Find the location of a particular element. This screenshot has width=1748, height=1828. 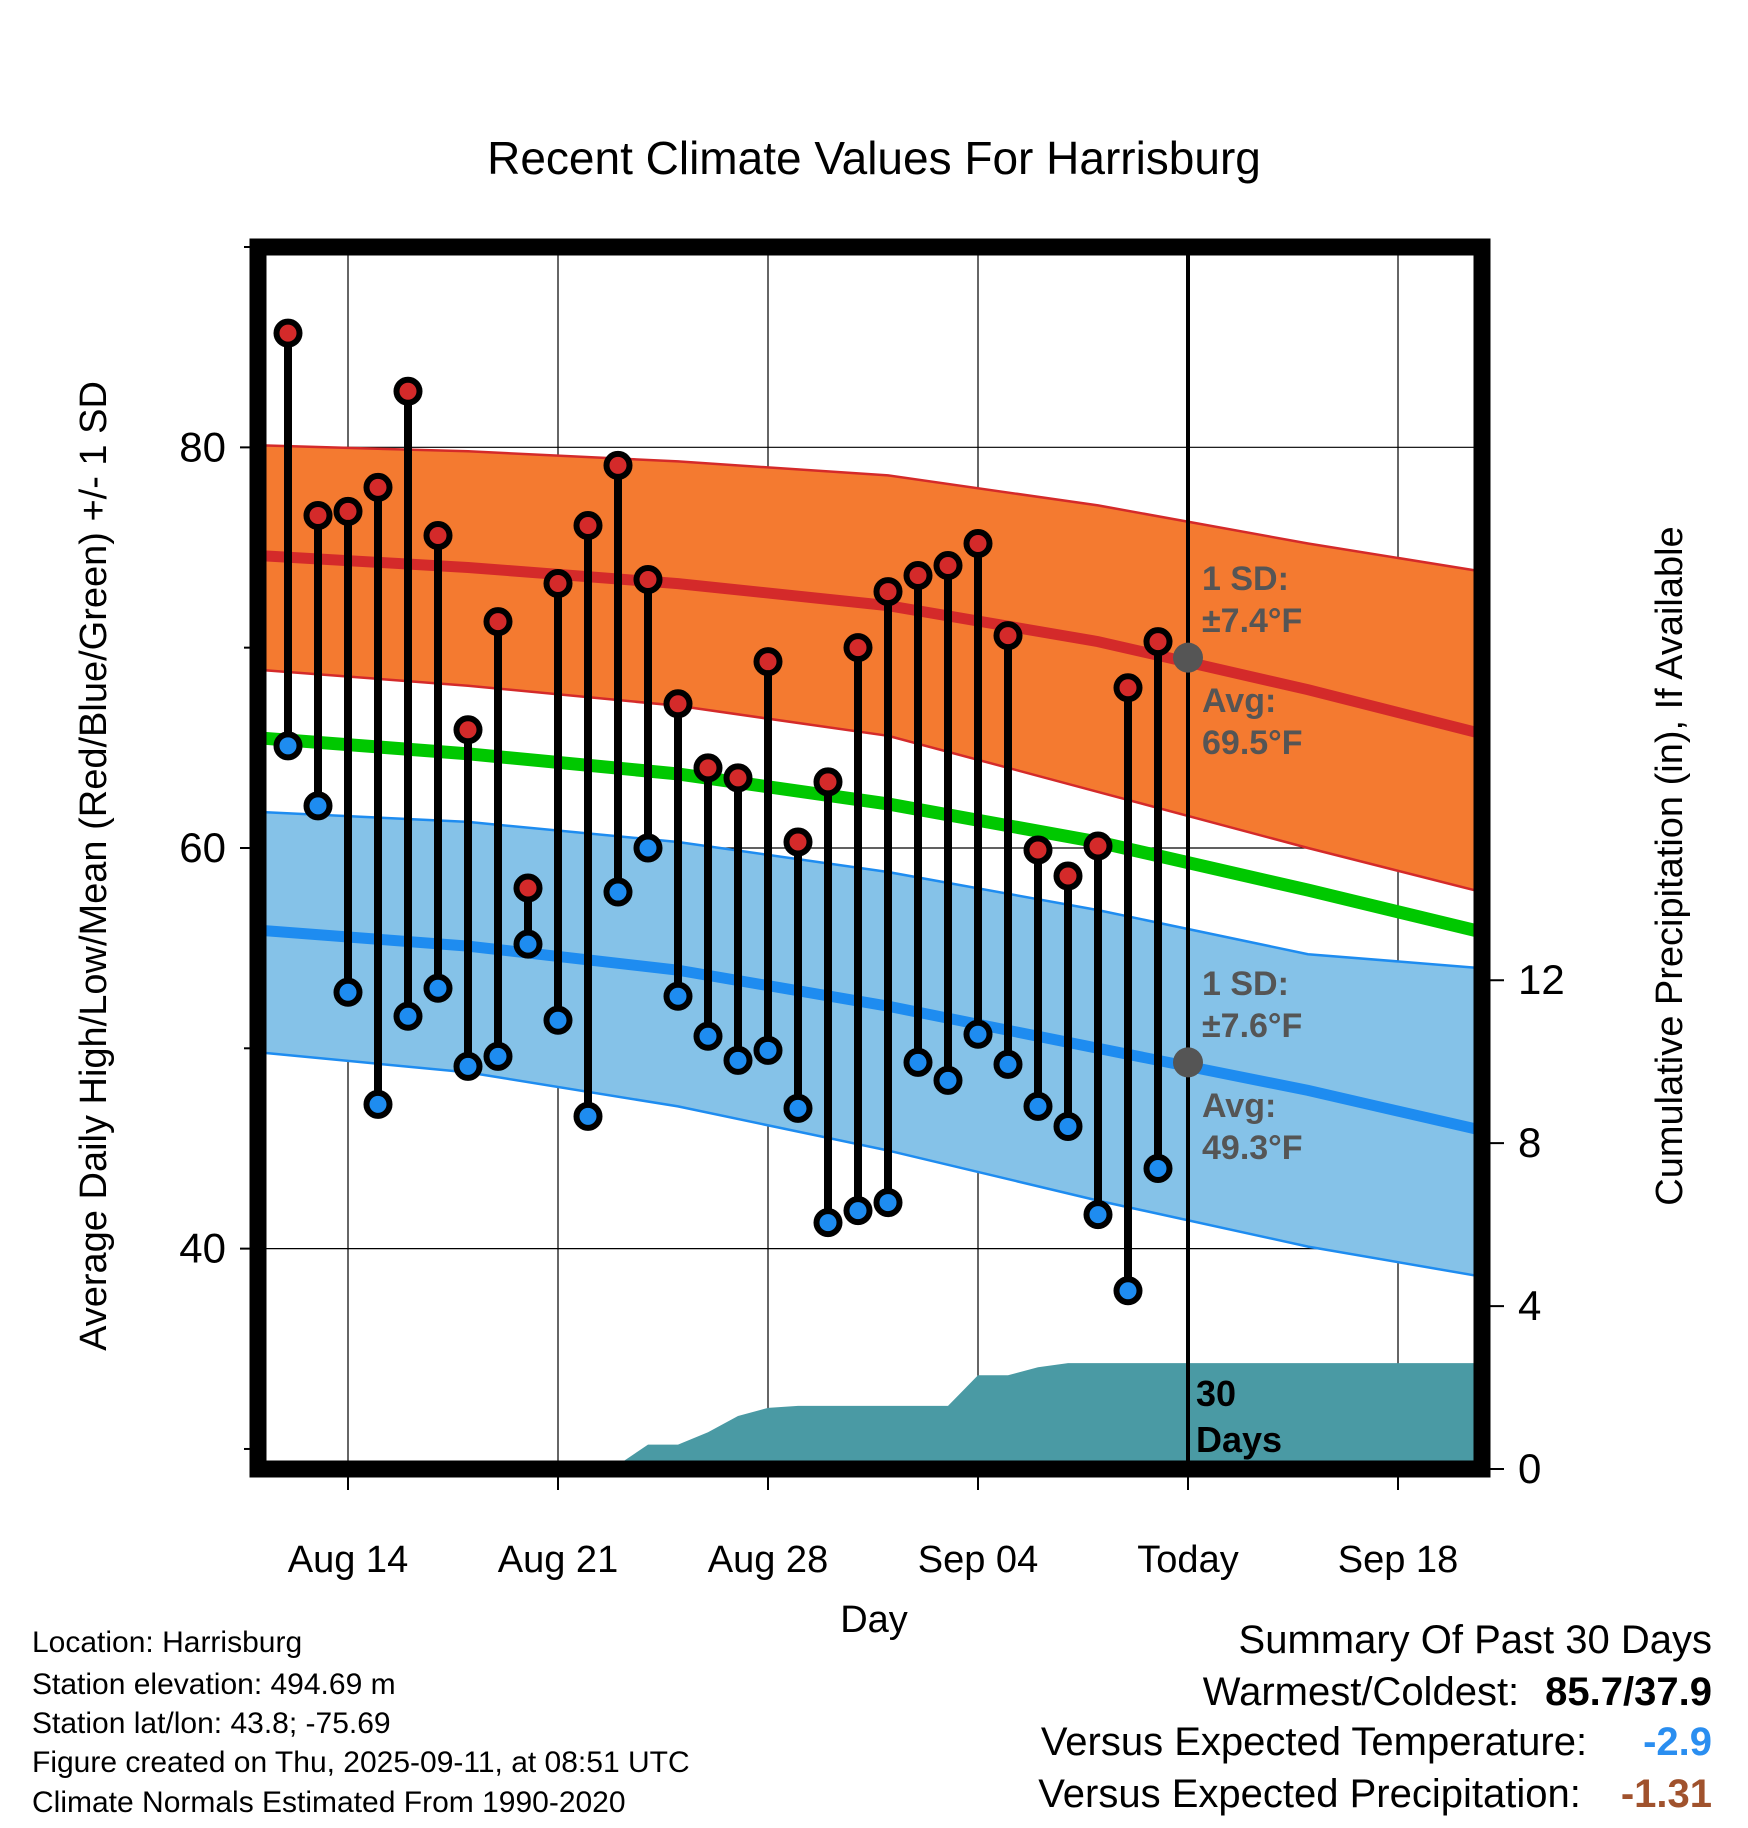

vs-expected-temp-value: -2.9 is located at coordinates (1677, 1742).